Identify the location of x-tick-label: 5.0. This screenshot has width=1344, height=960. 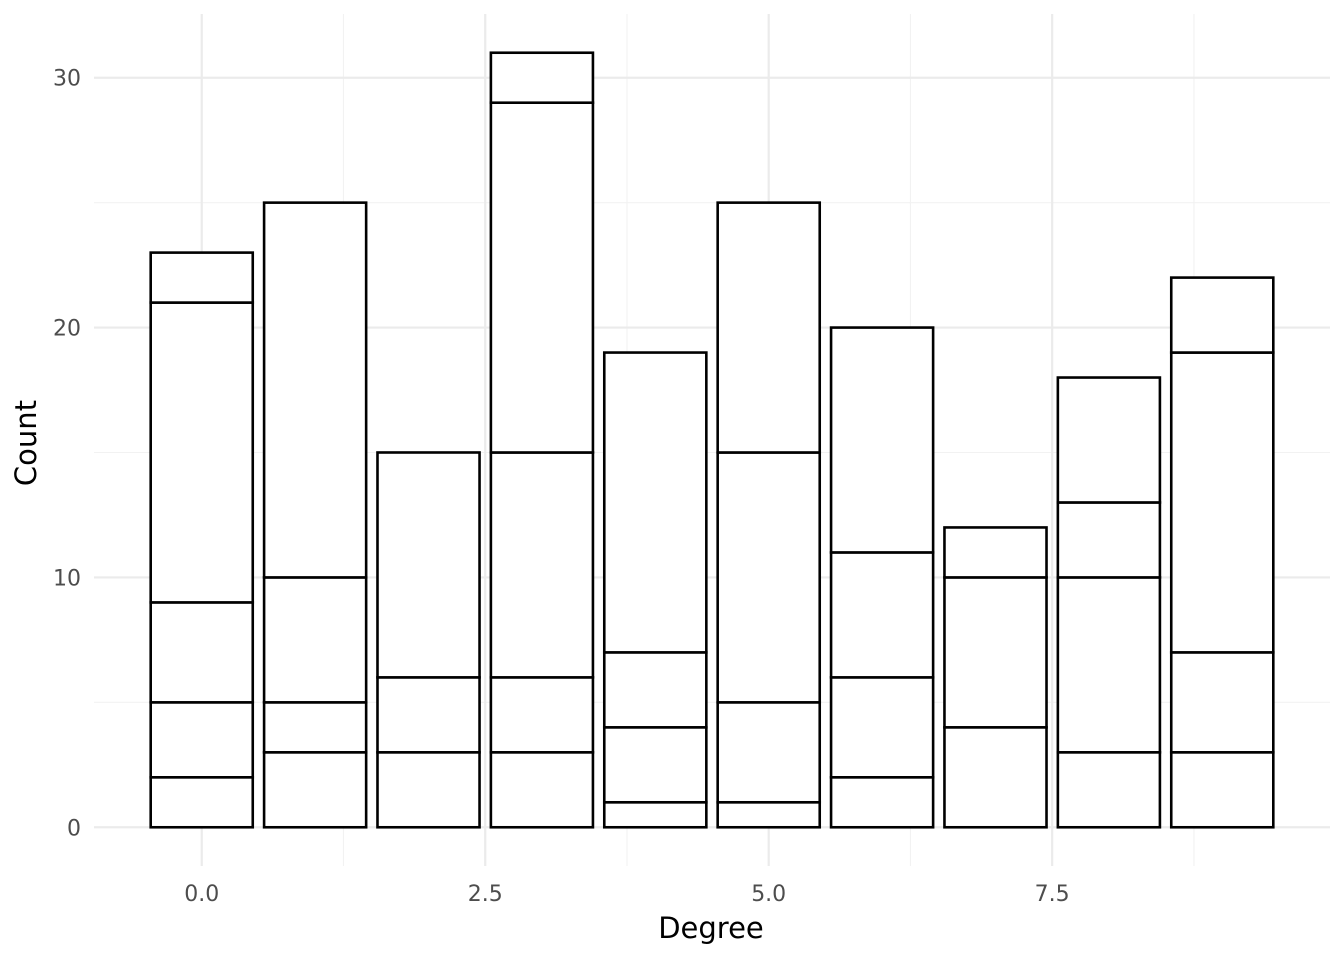
(768, 894).